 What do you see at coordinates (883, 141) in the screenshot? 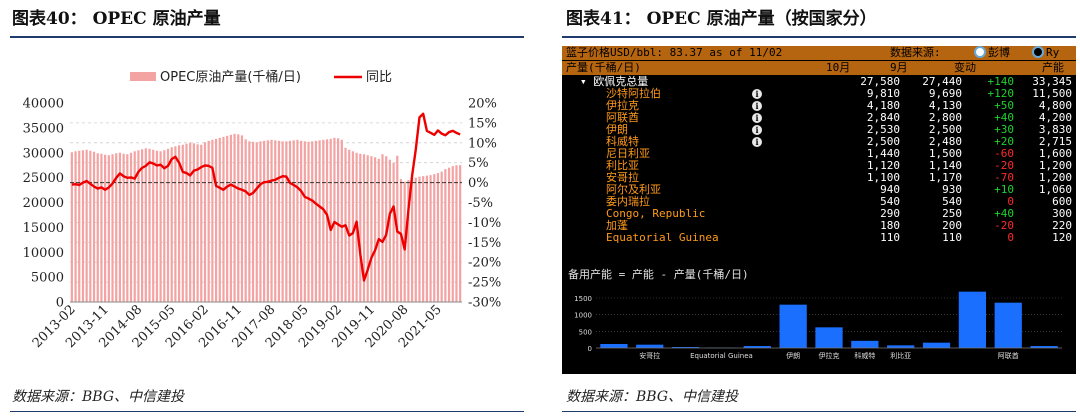
I see `oct-production: 2,500` at bounding box center [883, 141].